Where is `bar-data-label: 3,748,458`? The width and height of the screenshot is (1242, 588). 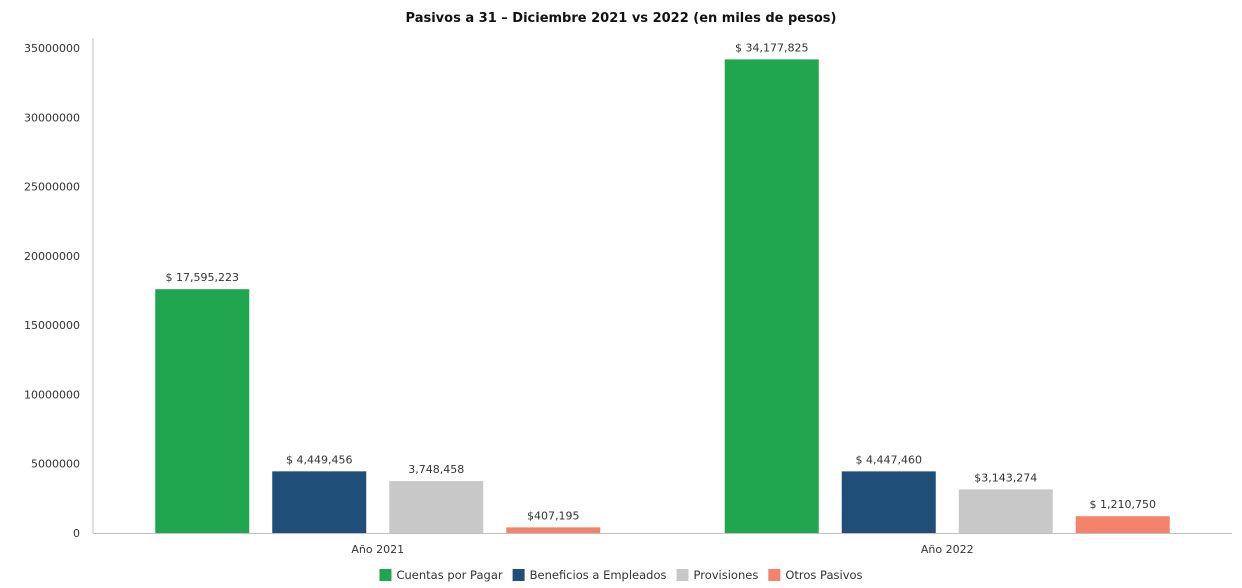
bar-data-label: 3,748,458 is located at coordinates (436, 469).